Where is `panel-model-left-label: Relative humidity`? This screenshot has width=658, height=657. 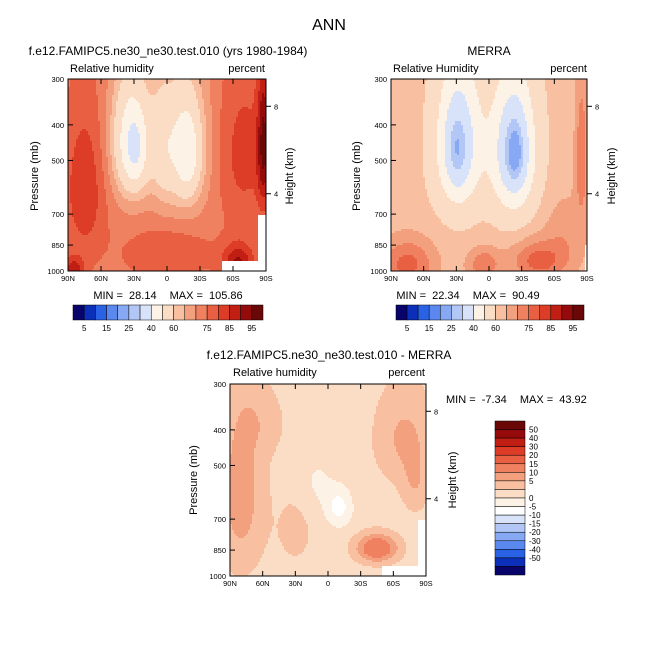 panel-model-left-label: Relative humidity is located at coordinates (112, 69).